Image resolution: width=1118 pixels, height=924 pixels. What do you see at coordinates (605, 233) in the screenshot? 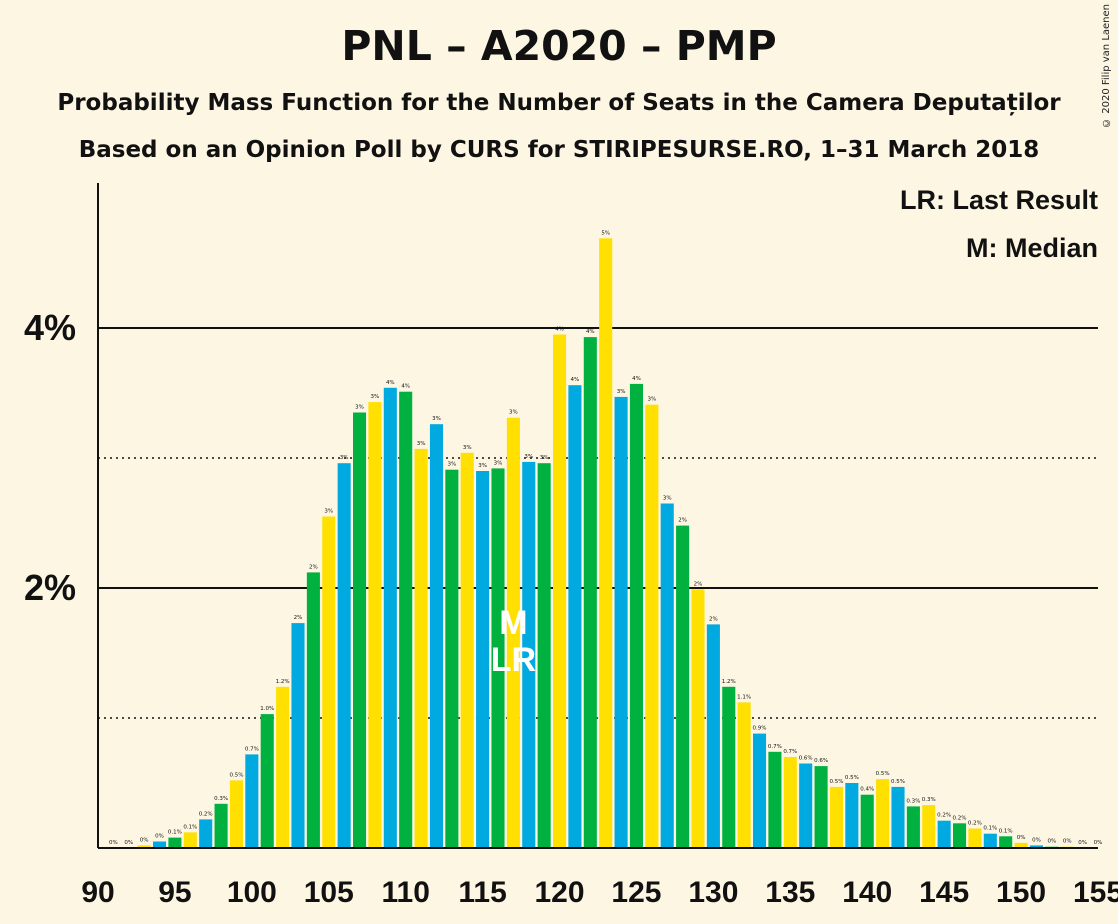
I see `data-label-seat-123: 5%` at bounding box center [605, 233].